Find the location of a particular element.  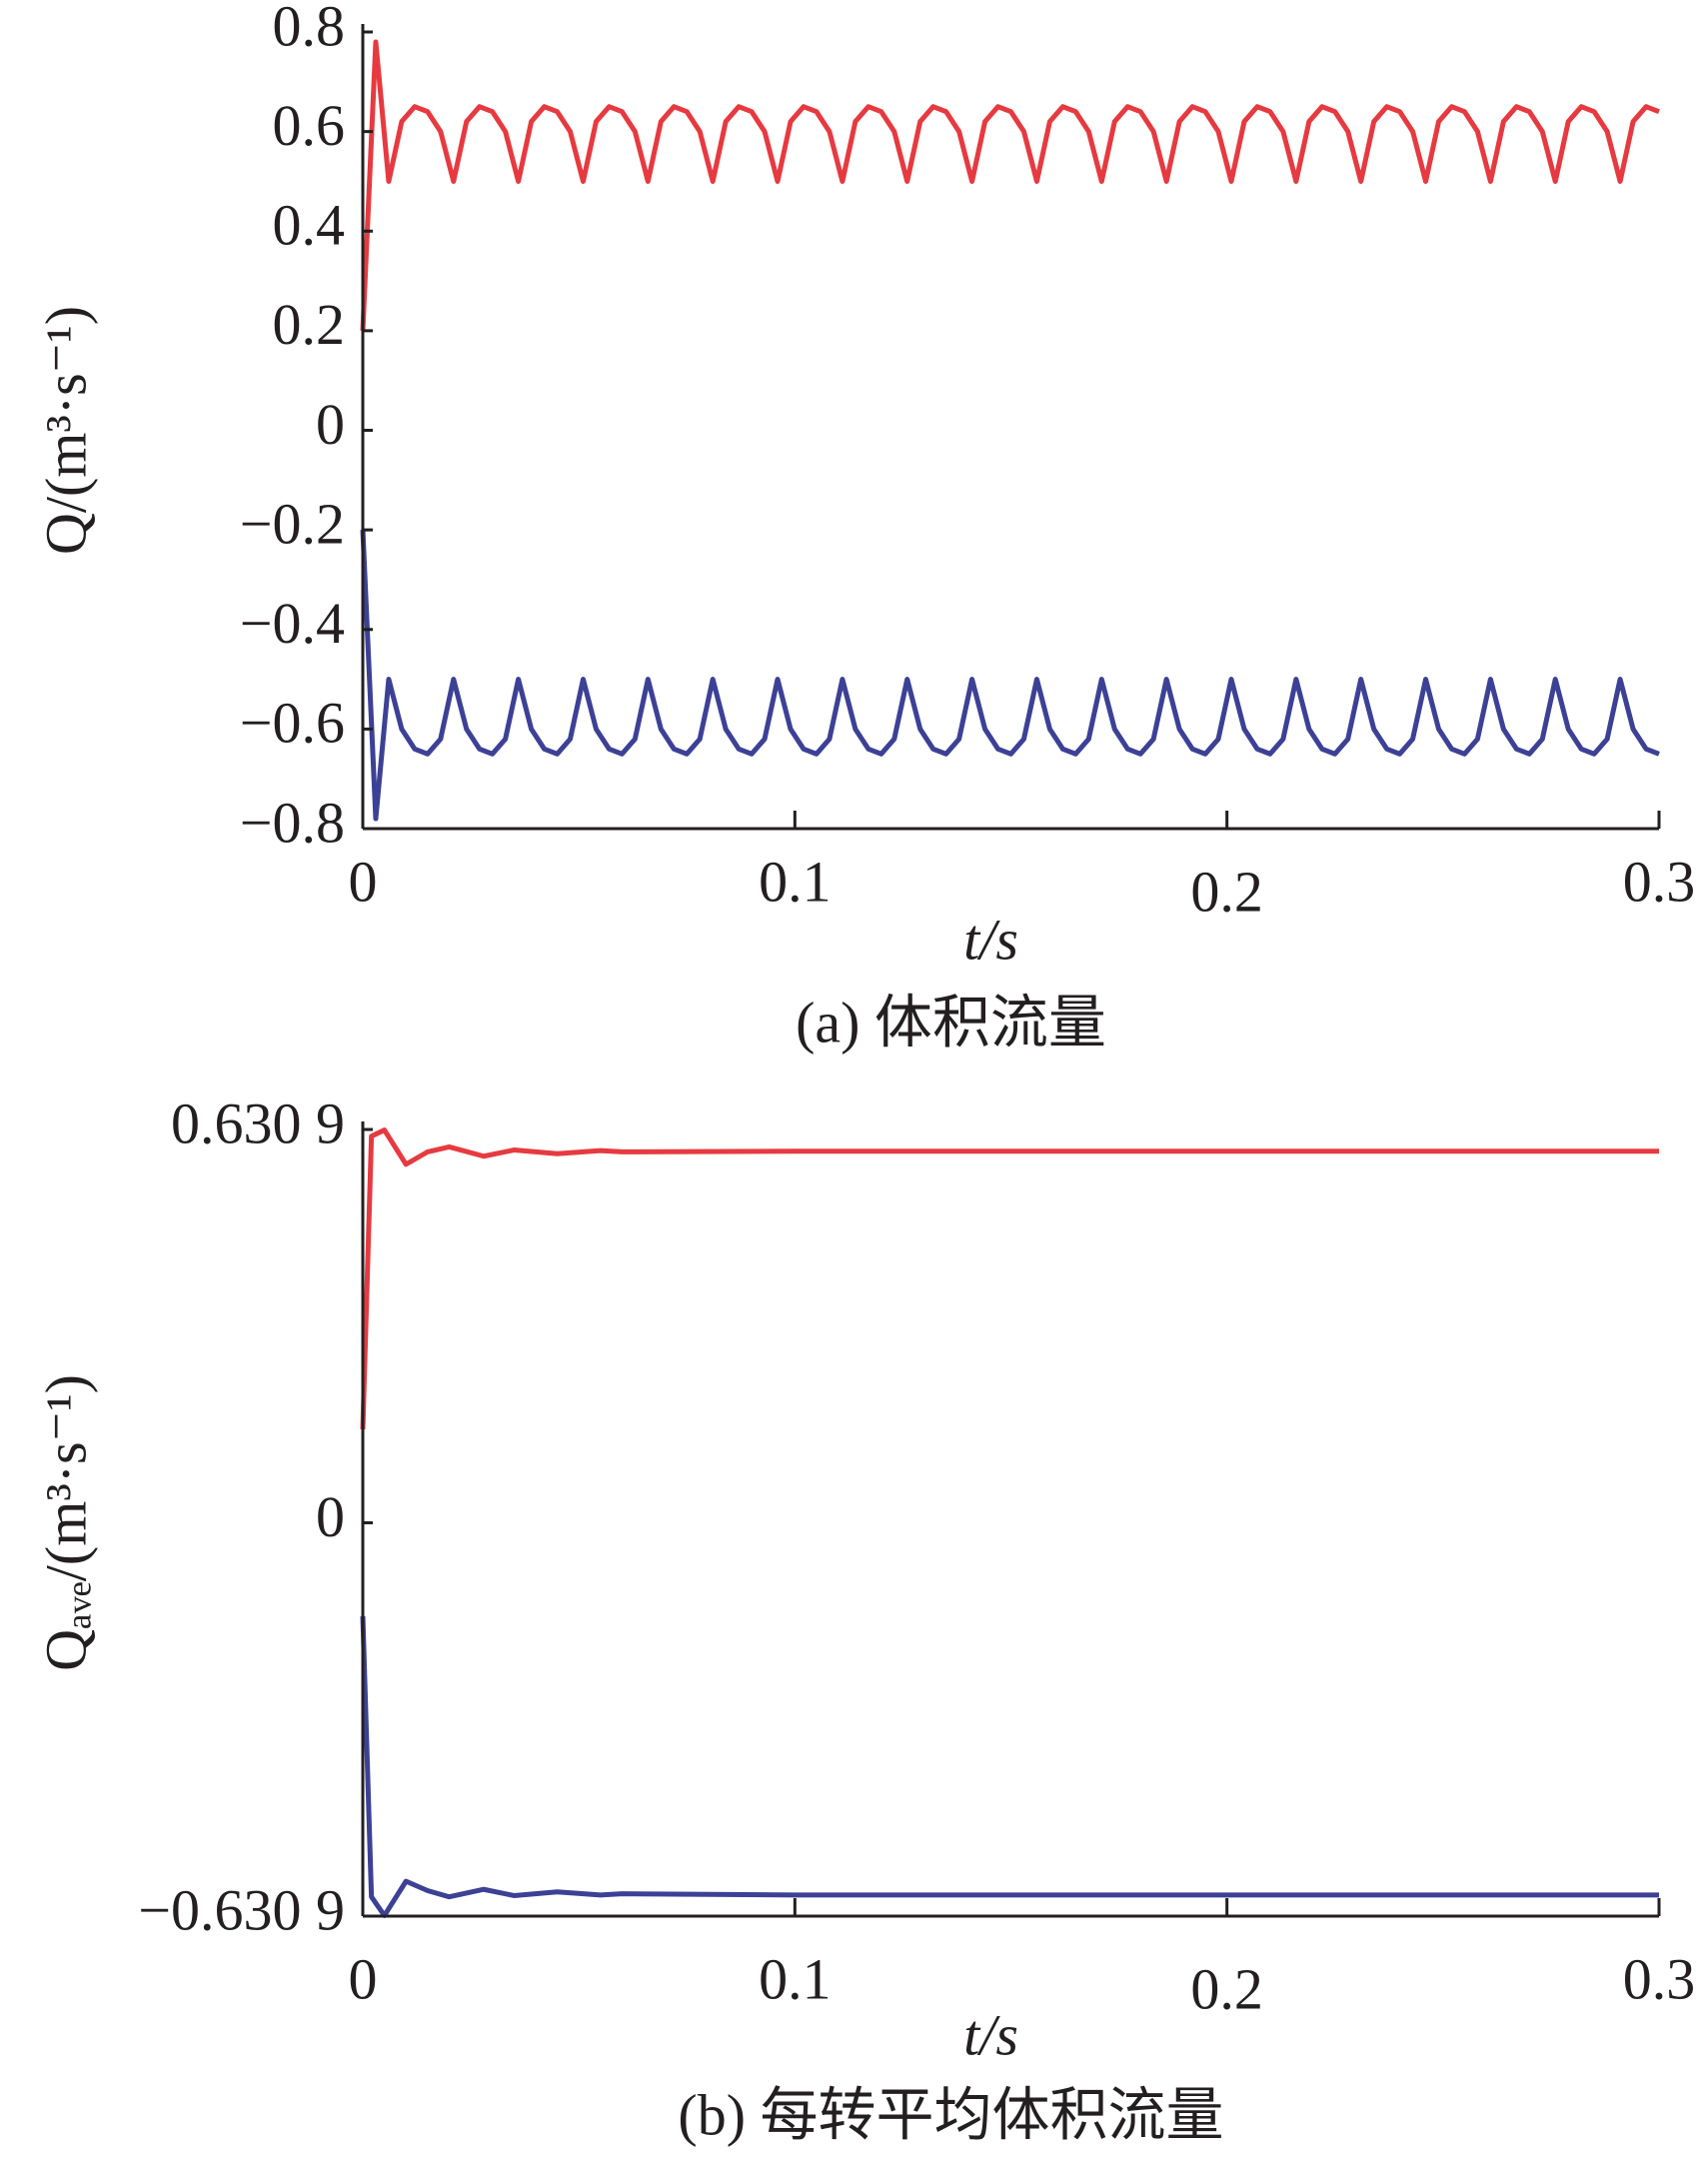

y-tick-label: 0.6 is located at coordinates (310, 125).